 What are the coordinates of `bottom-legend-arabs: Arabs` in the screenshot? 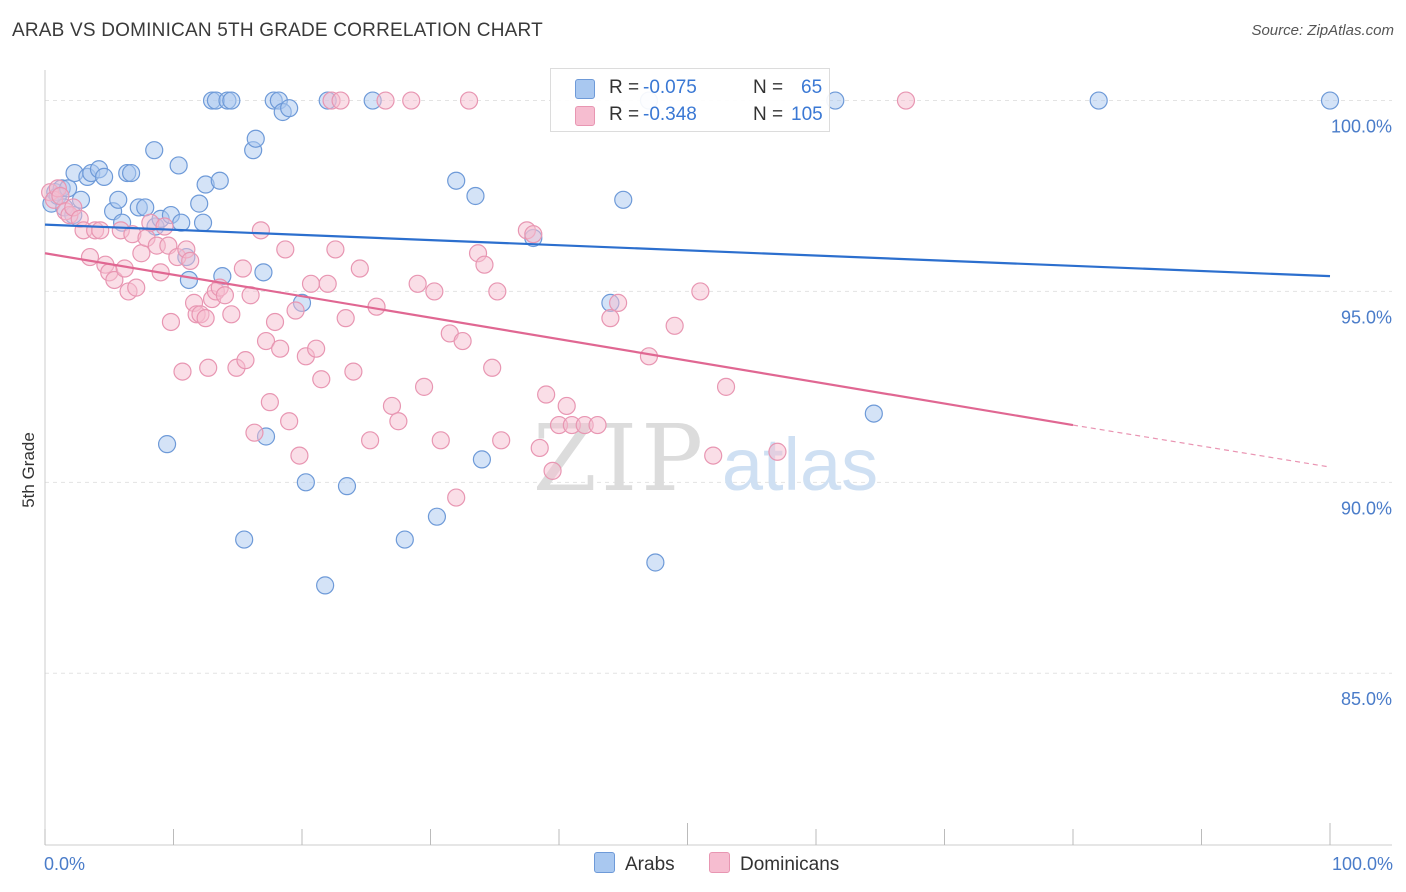 It's located at (634, 864).